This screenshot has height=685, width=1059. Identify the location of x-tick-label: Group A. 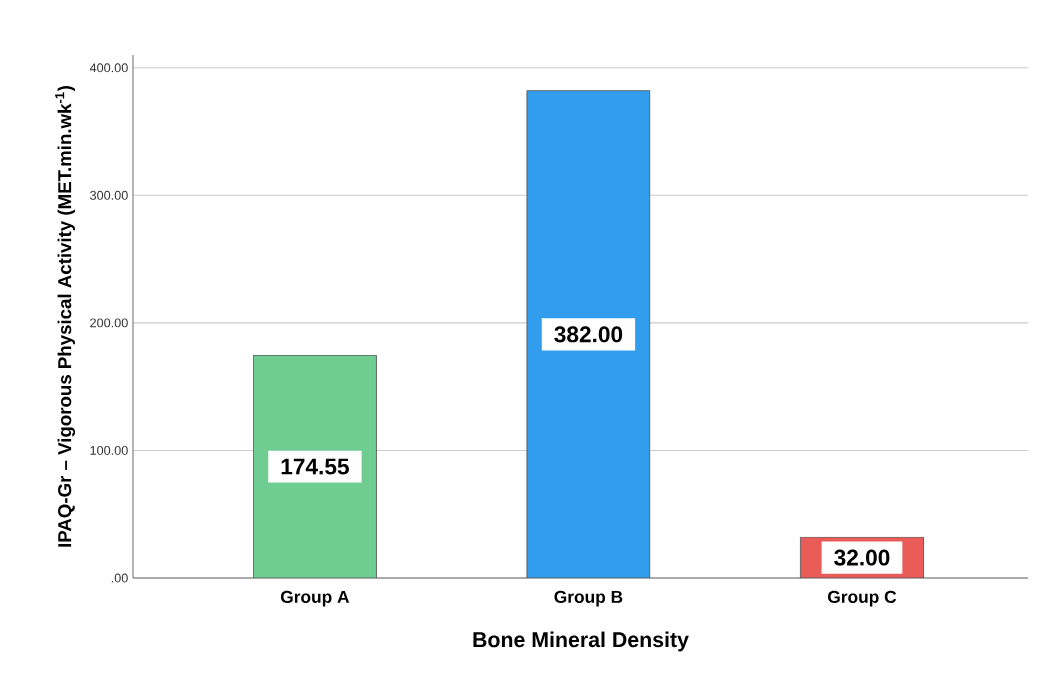
(315, 598).